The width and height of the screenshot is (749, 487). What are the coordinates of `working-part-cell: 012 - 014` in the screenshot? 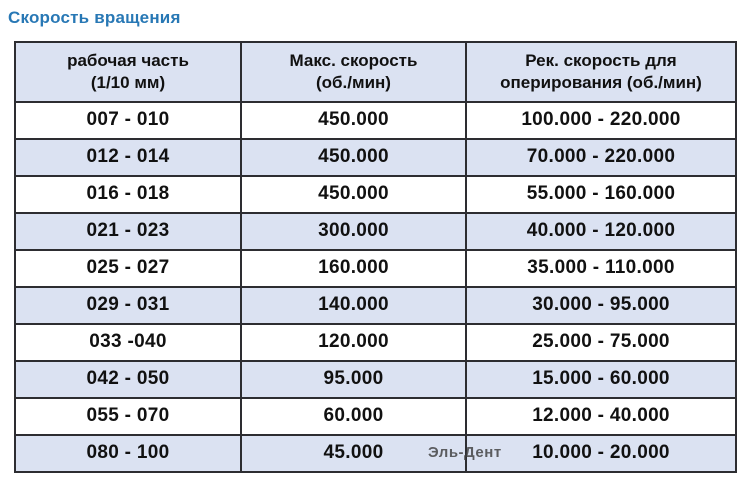 It's located at (128, 157).